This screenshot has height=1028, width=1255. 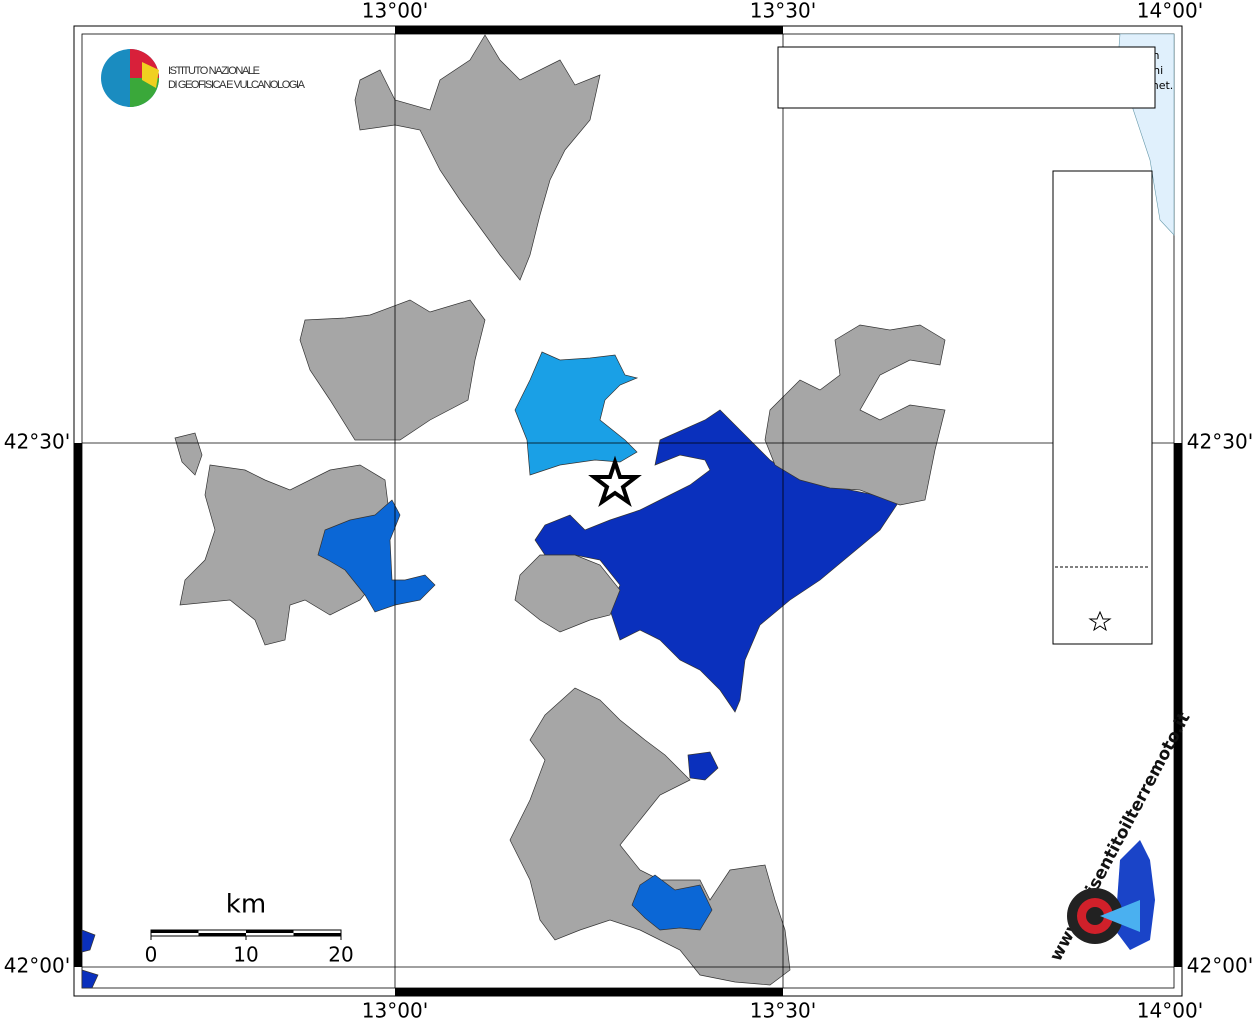 I want to click on info-box, so click(x=966, y=77).